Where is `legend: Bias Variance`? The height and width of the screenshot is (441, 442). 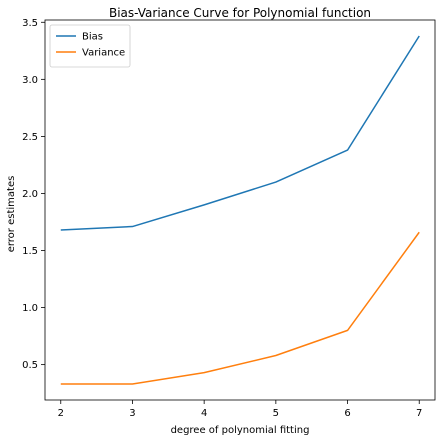
legend: Bias Variance is located at coordinates (90, 46).